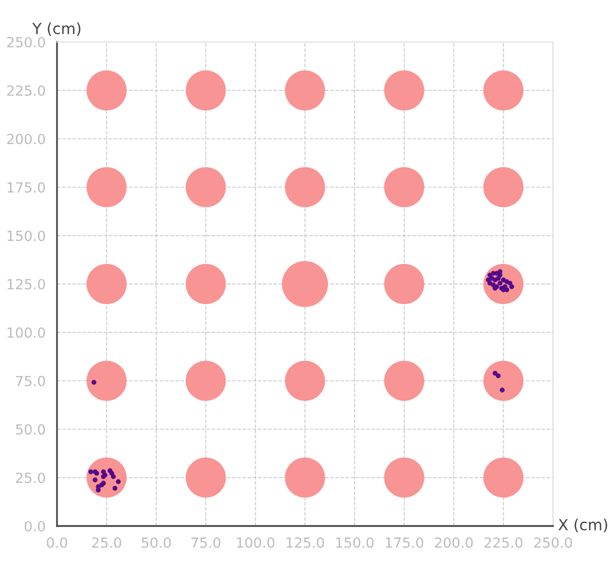 This screenshot has width=609, height=563. Describe the element at coordinates (583, 525) in the screenshot. I see `x-axis-title: X (cm)` at that location.